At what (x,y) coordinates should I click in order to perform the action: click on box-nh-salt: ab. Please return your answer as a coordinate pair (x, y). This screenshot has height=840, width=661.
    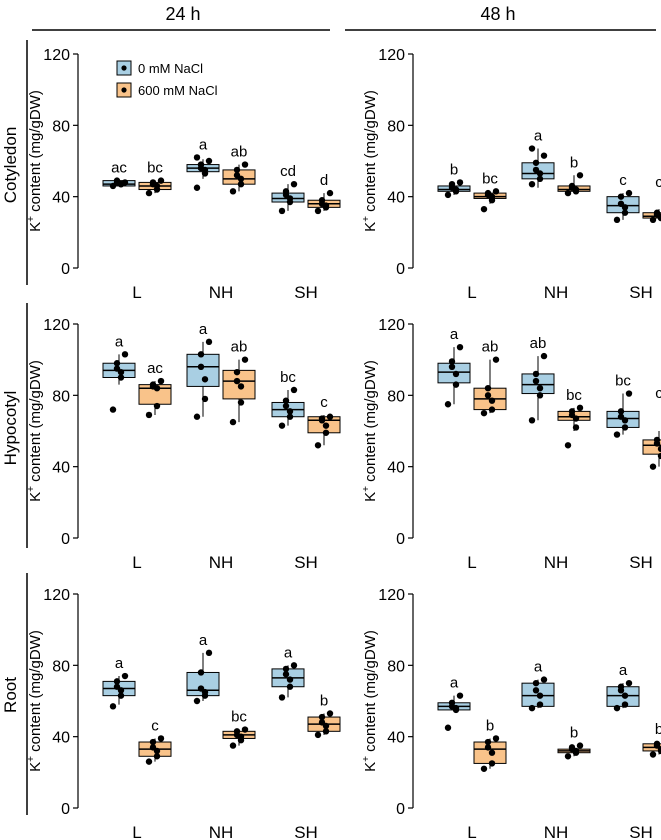
    Looking at the image, I should click on (239, 382).